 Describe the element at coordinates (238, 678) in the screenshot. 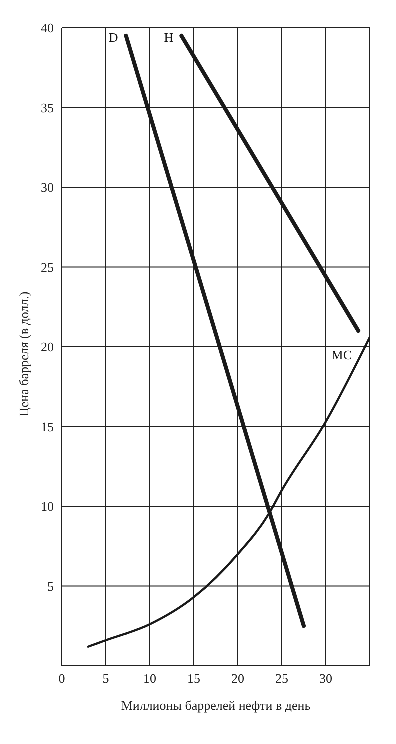

I see `x-tick-label: 20` at that location.